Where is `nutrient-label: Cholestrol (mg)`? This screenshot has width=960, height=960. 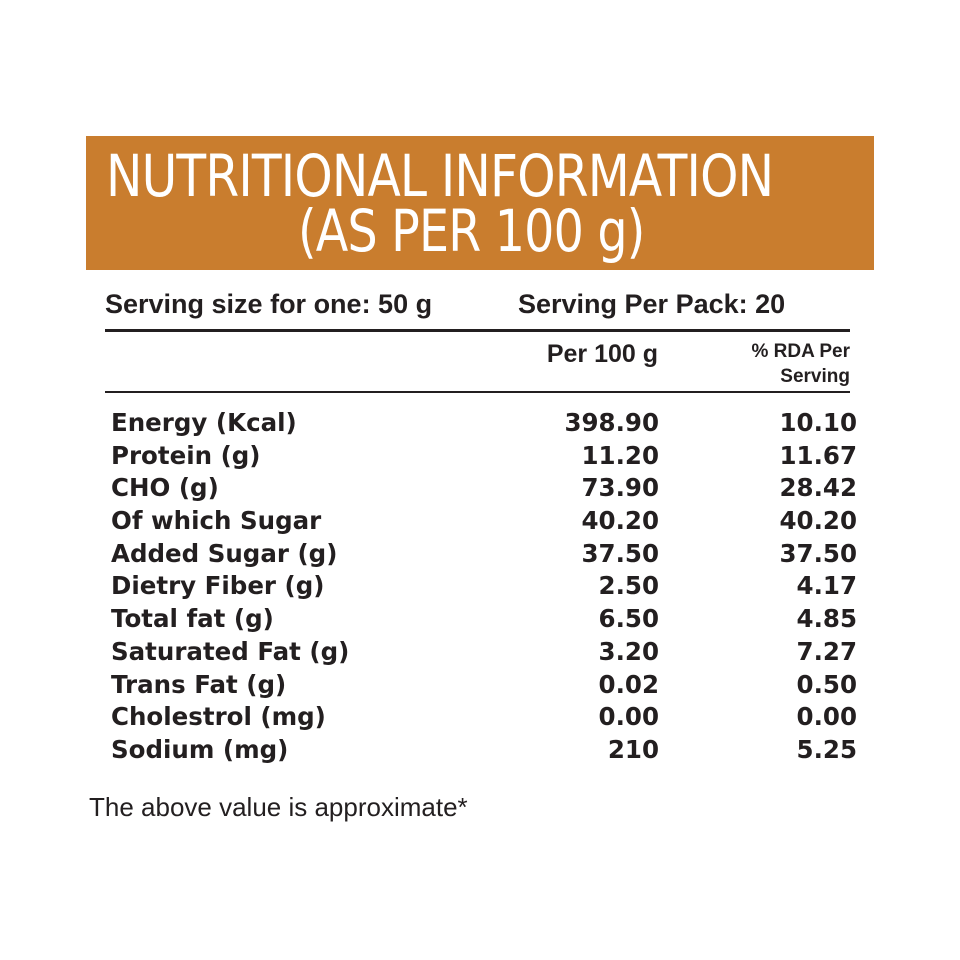 nutrient-label: Cholestrol (mg) is located at coordinates (218, 717).